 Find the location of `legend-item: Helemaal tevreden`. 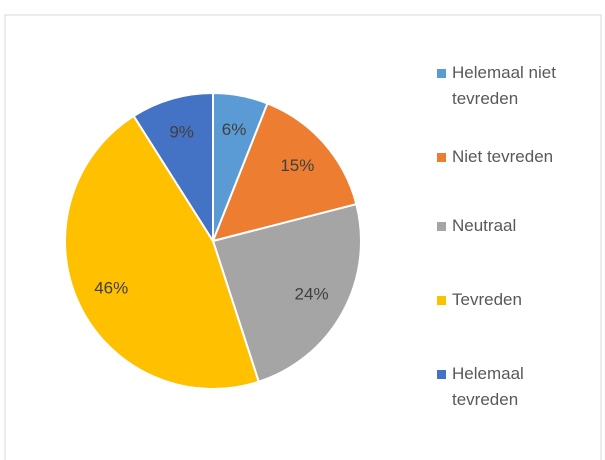

legend-item: Helemaal tevreden is located at coordinates (512, 387).